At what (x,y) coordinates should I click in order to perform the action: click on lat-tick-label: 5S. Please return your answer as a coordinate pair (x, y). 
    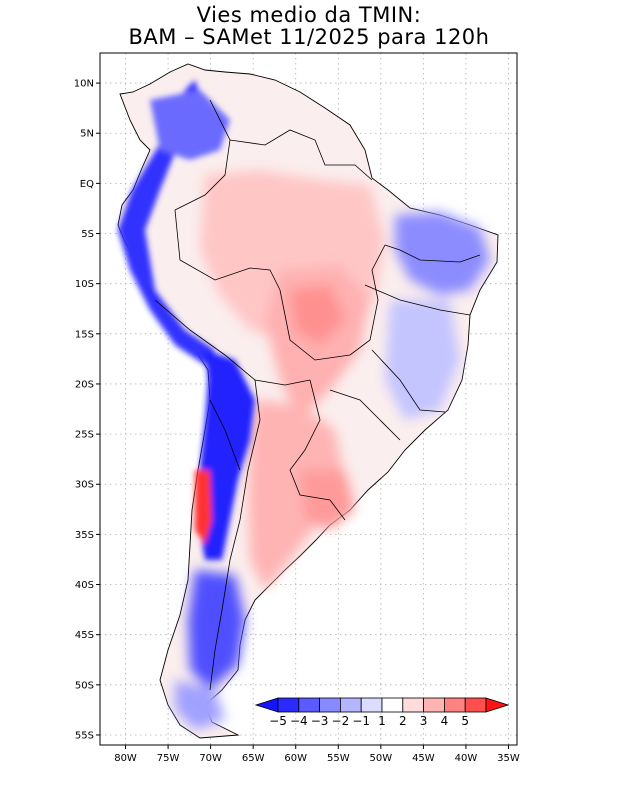
    Looking at the image, I should click on (87, 234).